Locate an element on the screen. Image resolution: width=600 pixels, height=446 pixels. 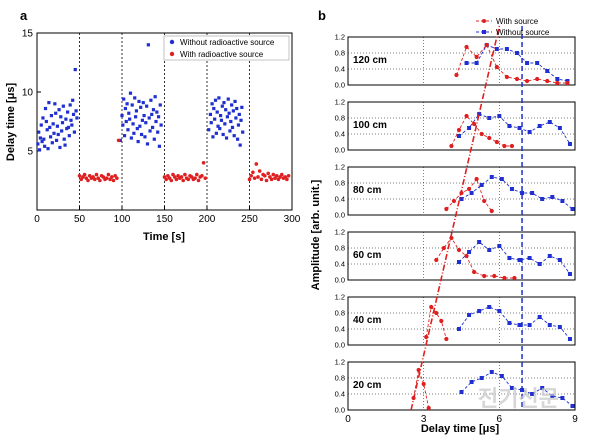
panel-letter-b: b is located at coordinates (322, 15).